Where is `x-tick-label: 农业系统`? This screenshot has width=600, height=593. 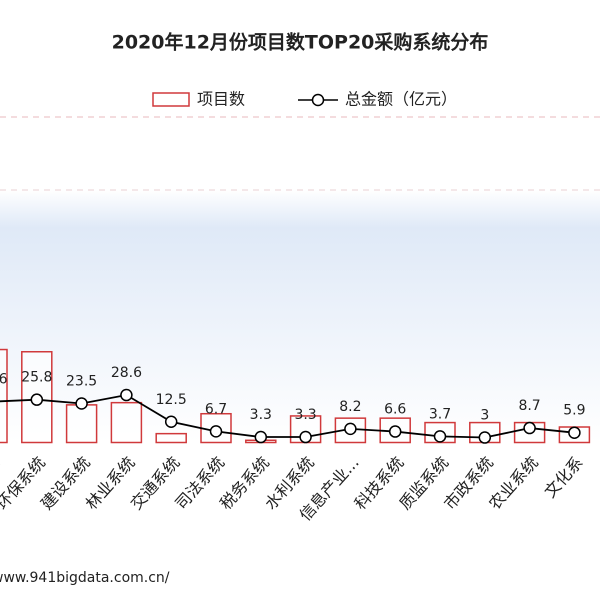
x-tick-label: 农业系统 is located at coordinates (513, 483).